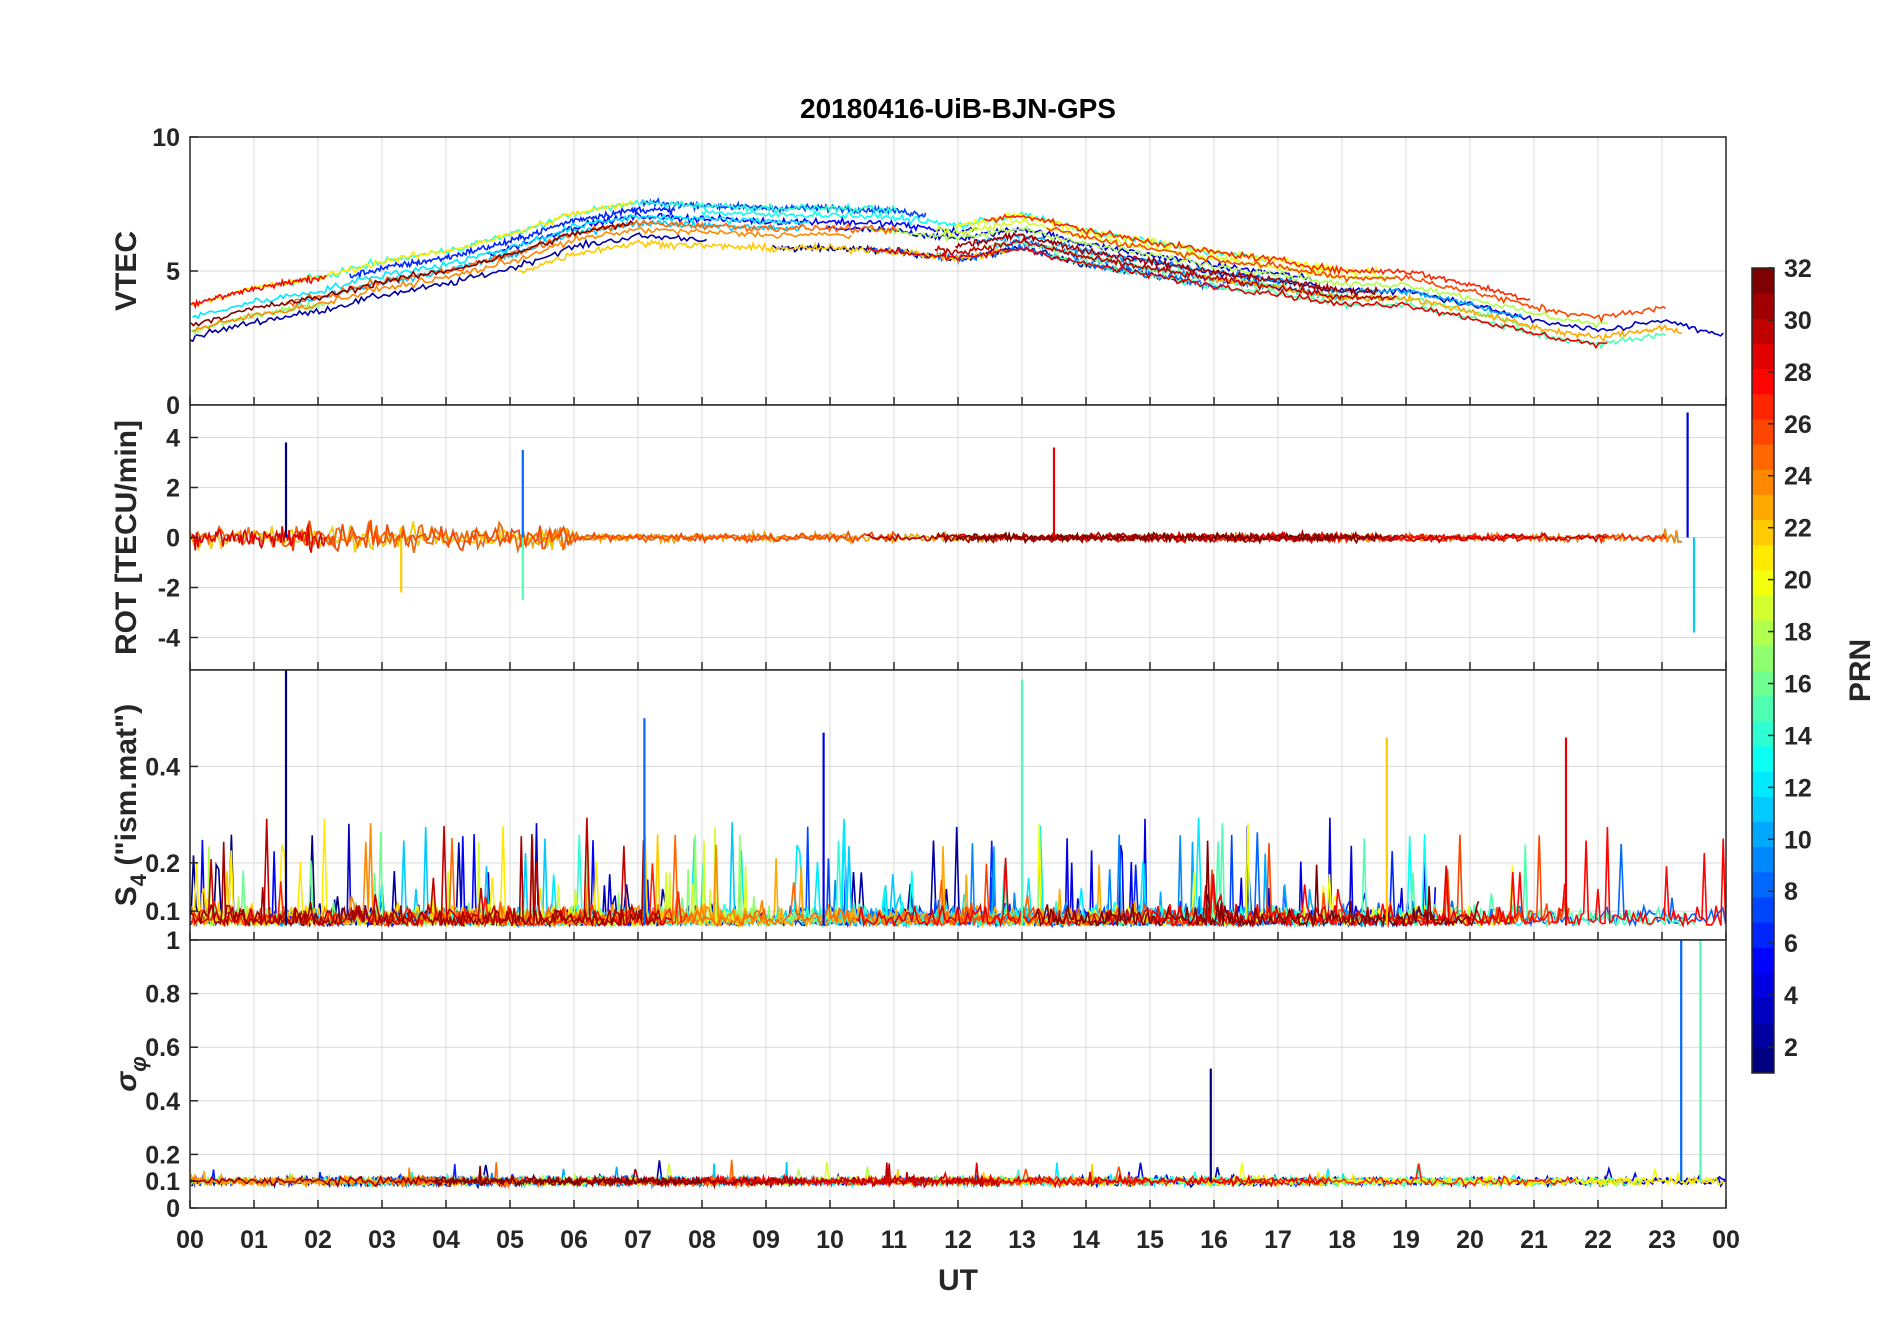 The image size is (1902, 1330). Describe the element at coordinates (138, 1063) in the screenshot. I see `y-label-sub: φ` at that location.